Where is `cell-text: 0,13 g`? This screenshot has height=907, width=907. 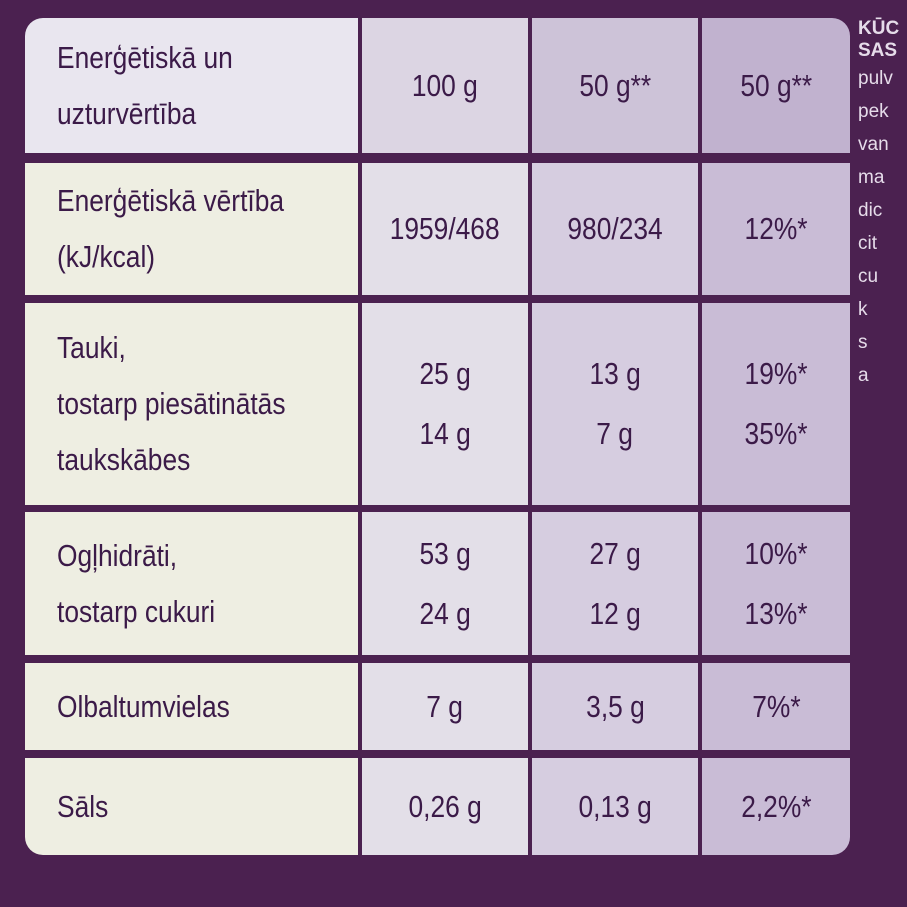
cell-text: 0,13 g is located at coordinates (615, 806).